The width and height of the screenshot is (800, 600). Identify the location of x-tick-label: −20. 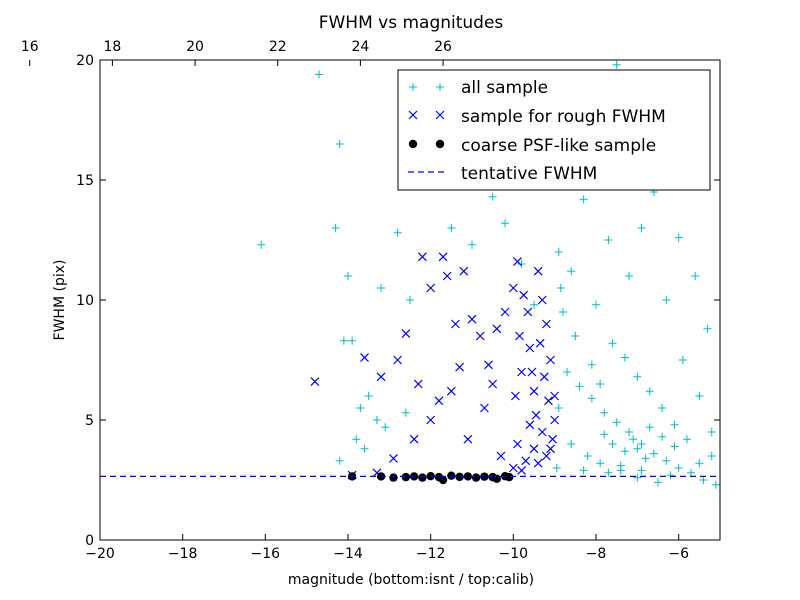
(100, 554).